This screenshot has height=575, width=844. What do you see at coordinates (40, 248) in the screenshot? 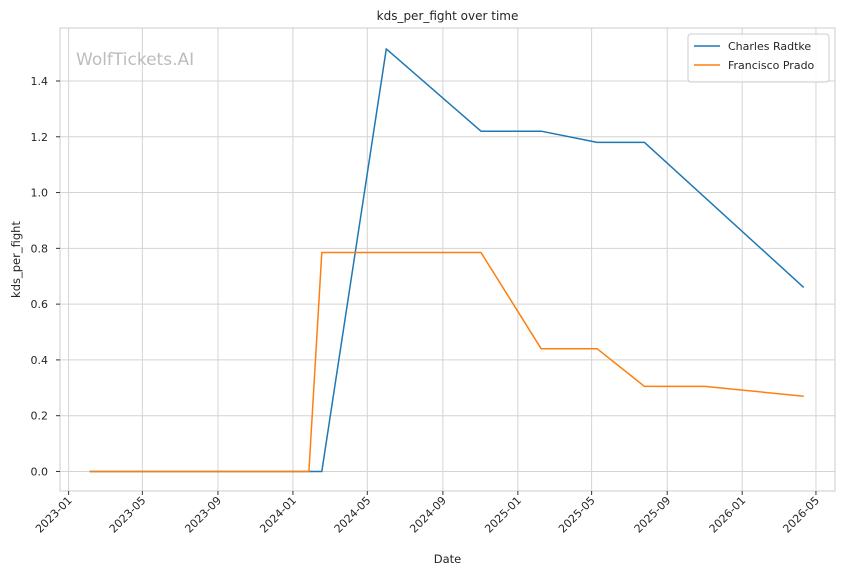
I see `y-tick-label: 0.8` at bounding box center [40, 248].